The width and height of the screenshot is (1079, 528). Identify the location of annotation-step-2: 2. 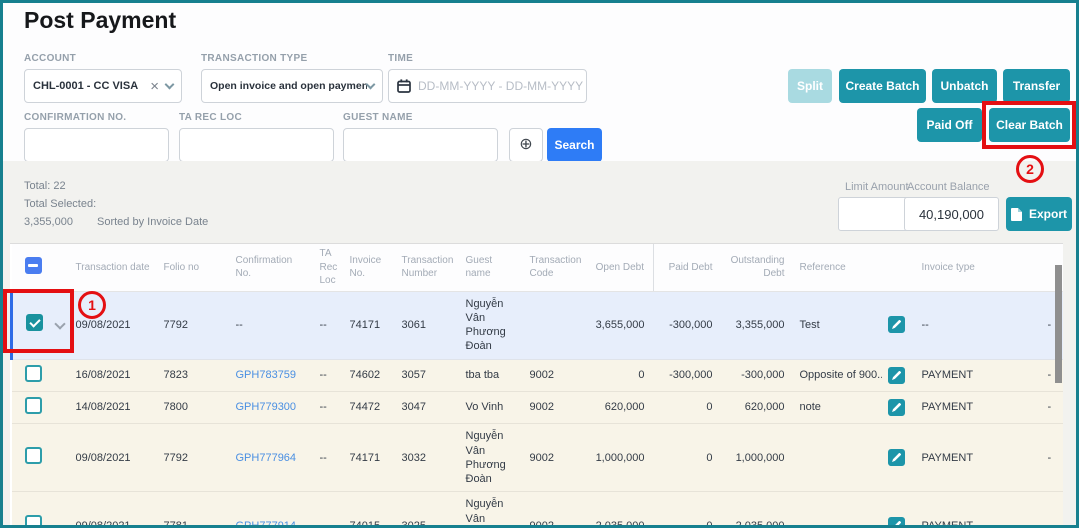
(1030, 169).